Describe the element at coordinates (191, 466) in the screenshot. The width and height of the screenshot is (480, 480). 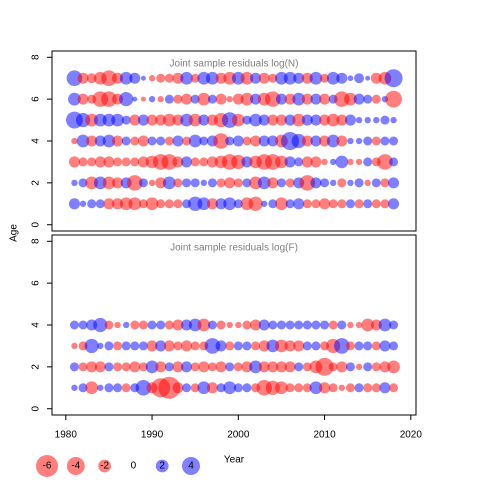
I see `legend-label: 4` at that location.